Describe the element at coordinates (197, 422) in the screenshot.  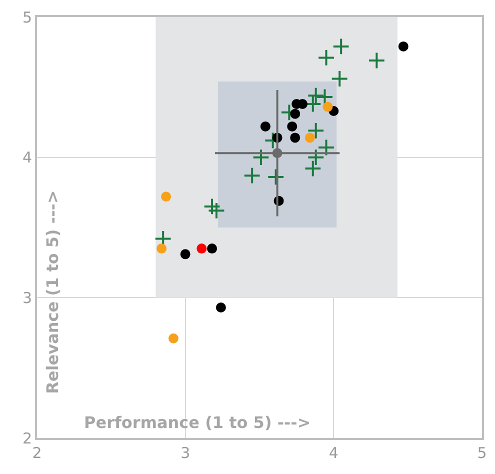
I see `x-axis-title: Performance (1 to 5) --->` at that location.